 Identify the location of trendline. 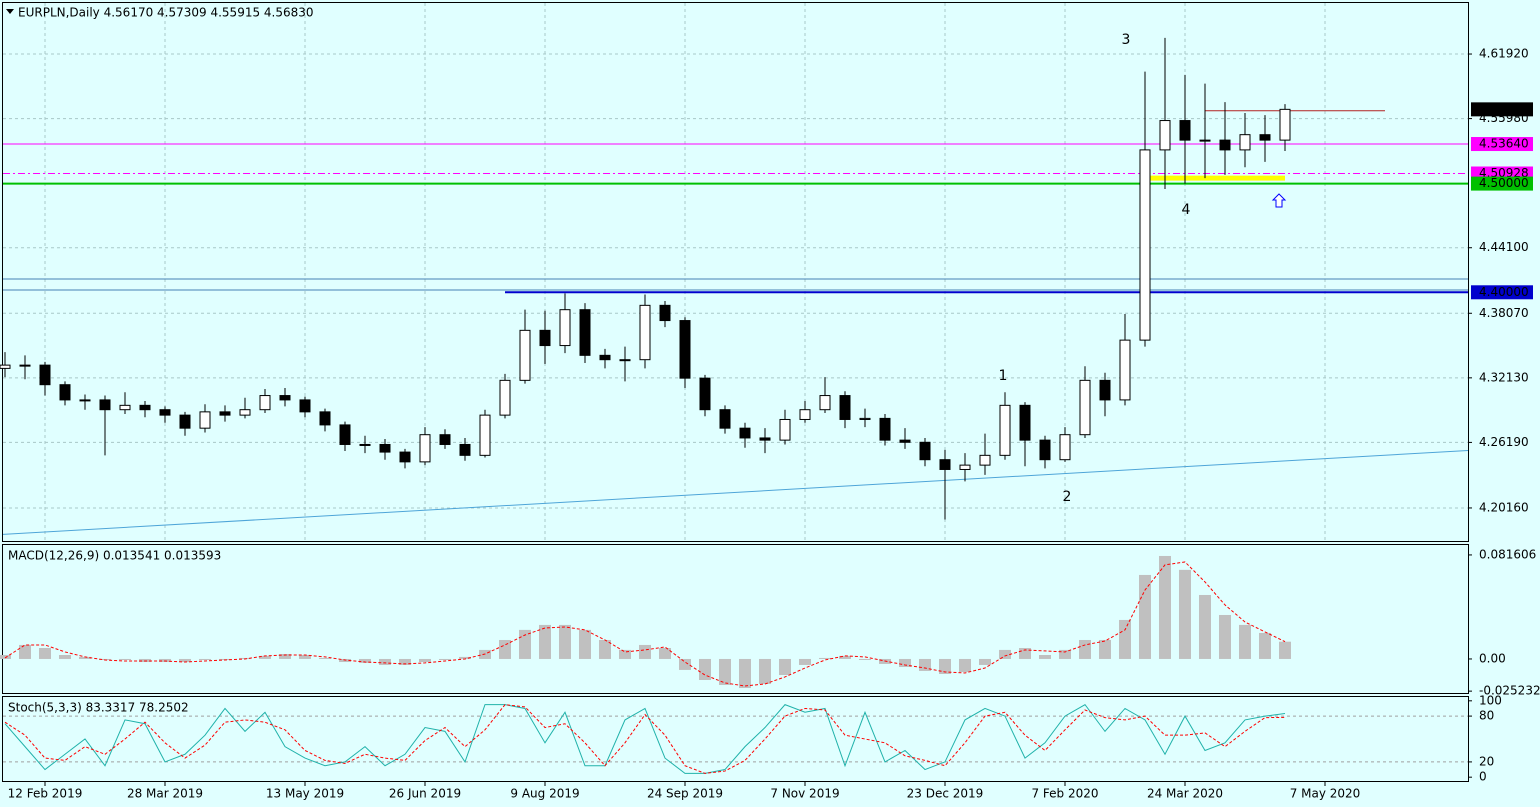
(735, 492).